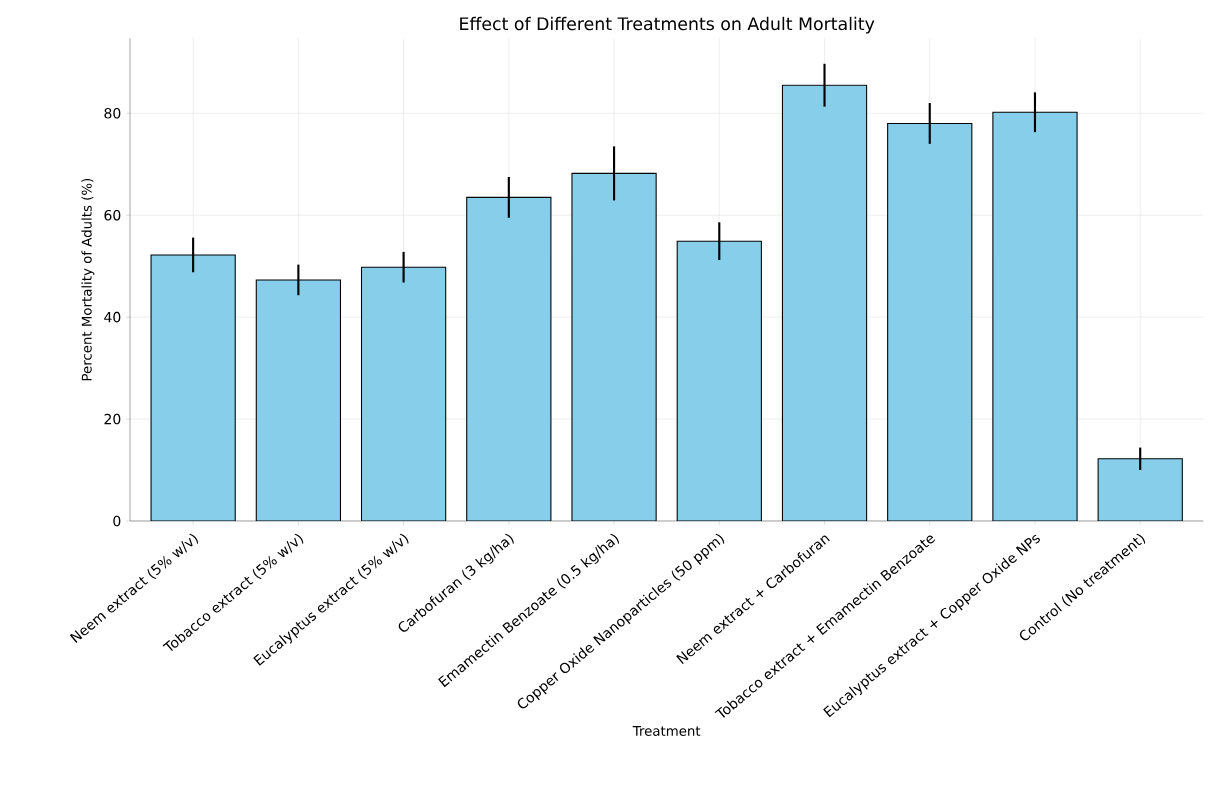 The height and width of the screenshot is (807, 1217). Describe the element at coordinates (112, 317) in the screenshot. I see `y-tick-label: 40` at that location.